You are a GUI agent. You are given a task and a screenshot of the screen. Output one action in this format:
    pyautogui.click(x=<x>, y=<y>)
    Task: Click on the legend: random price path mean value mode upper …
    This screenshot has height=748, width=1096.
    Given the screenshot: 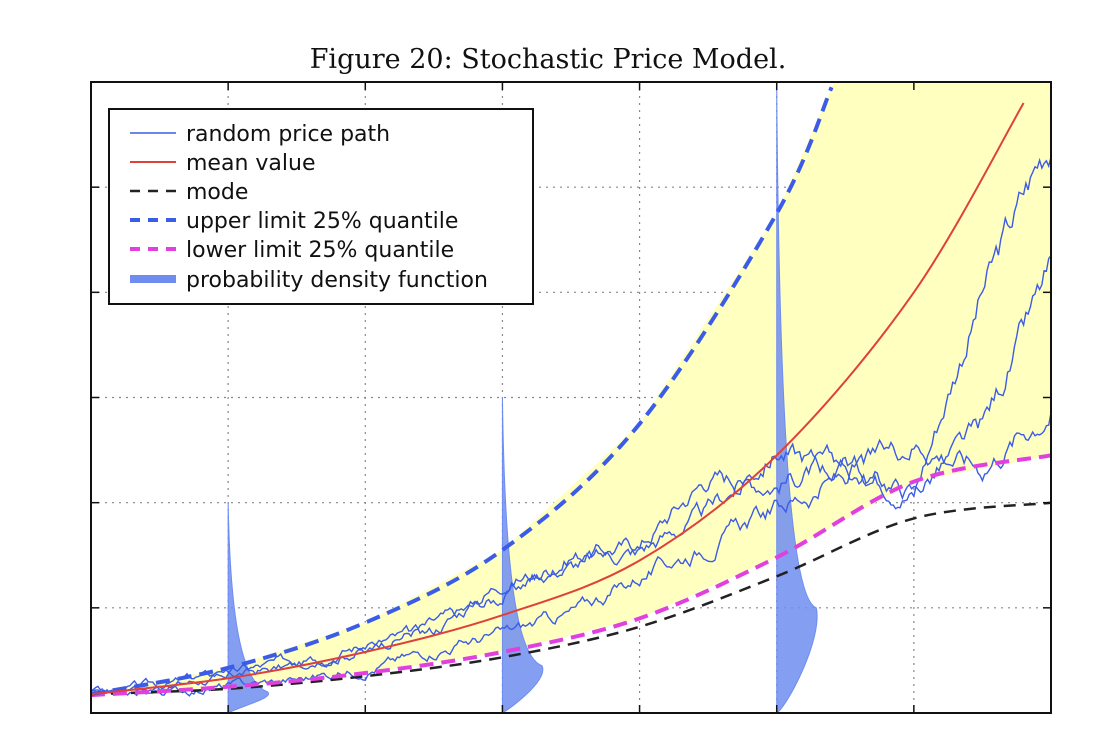 What is the action you would take?
    pyautogui.click(x=321, y=206)
    